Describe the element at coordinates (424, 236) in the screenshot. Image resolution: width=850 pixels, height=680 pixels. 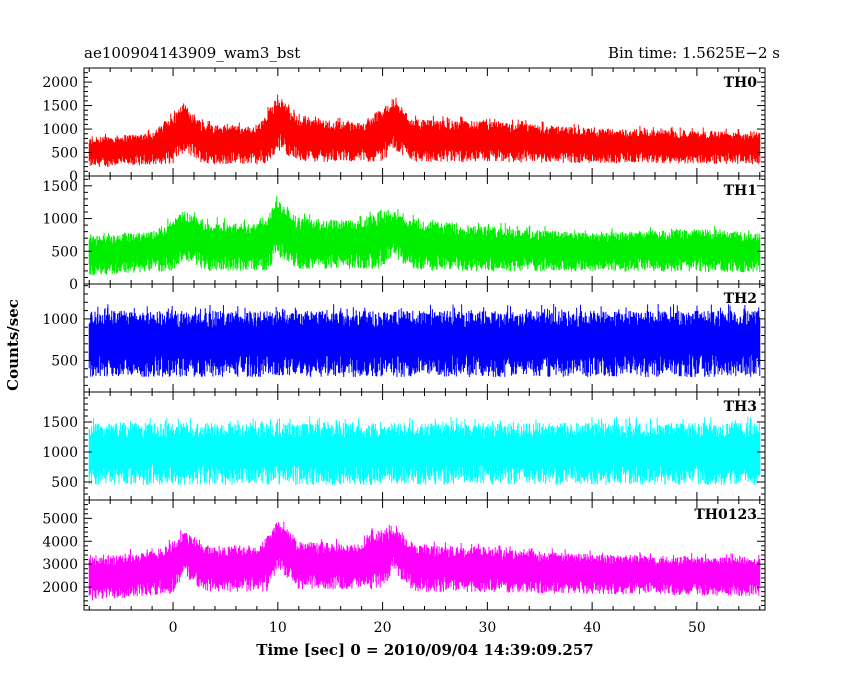
I see `series-th1` at that location.